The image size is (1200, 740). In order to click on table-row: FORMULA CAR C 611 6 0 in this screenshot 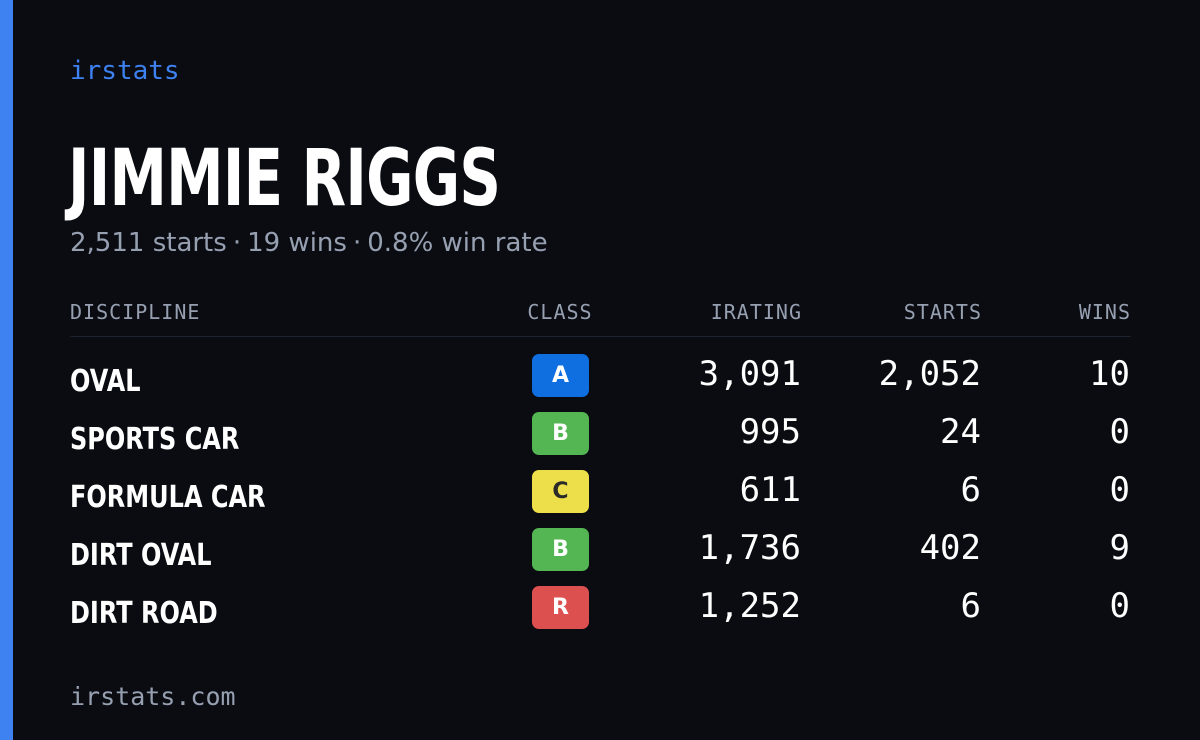, I will do `click(600, 501)`.